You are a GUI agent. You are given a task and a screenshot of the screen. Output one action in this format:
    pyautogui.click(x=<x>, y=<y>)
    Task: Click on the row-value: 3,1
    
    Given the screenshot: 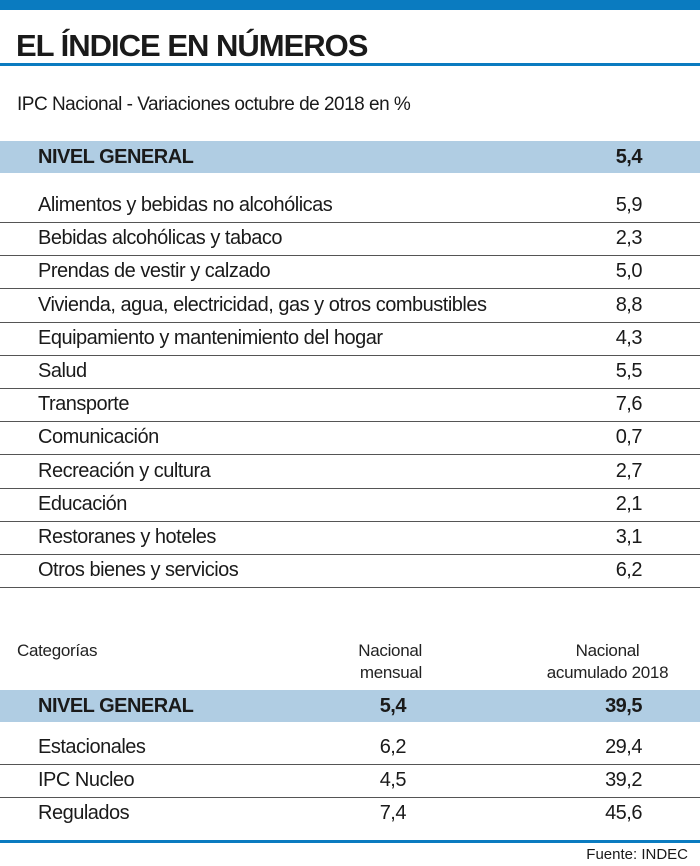 What is the action you would take?
    pyautogui.click(x=629, y=537)
    